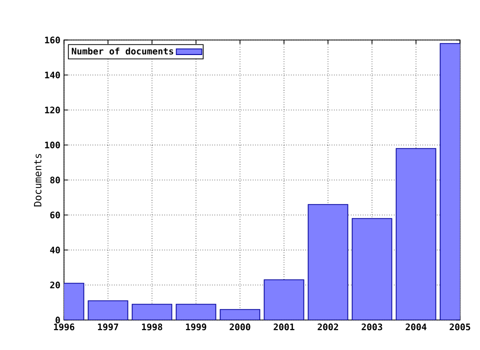  What do you see at coordinates (108, 327) in the screenshot?
I see `x-tick-label: 1997` at bounding box center [108, 327].